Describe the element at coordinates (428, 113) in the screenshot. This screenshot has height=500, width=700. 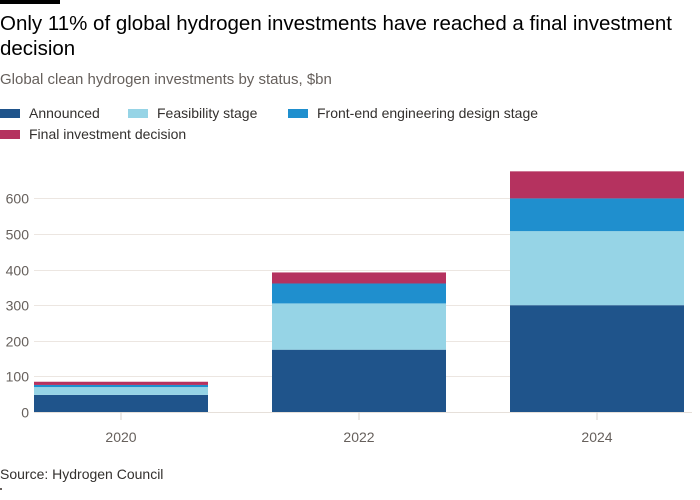
I see `legend-label-feed: Front-end engineering design stage` at that location.